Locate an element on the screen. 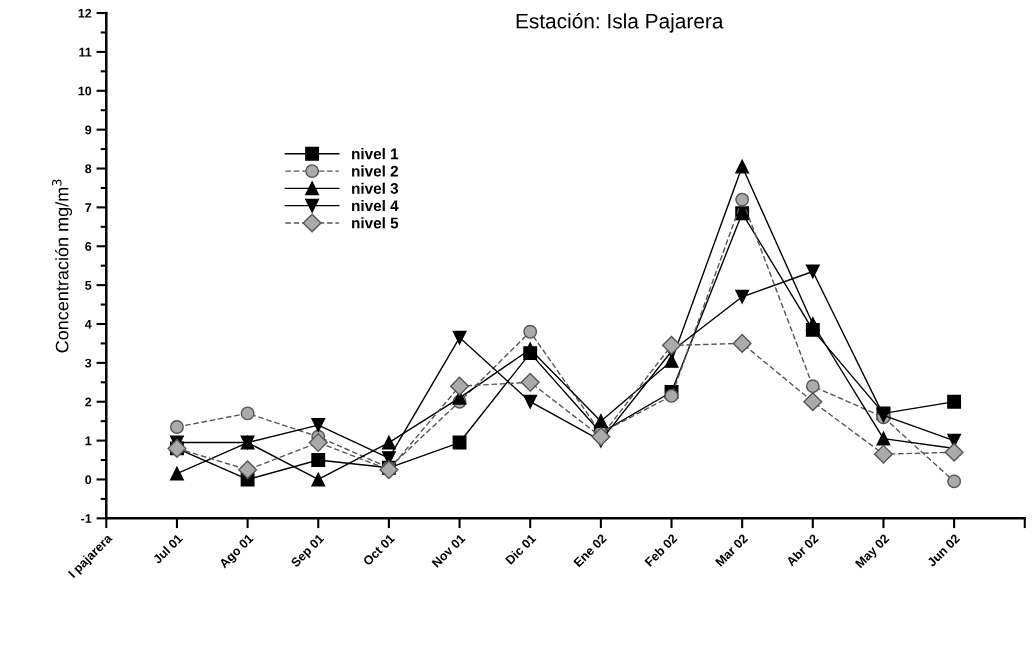 This screenshot has width=1032, height=652. x-tick-label: Ago 01 is located at coordinates (237, 552).